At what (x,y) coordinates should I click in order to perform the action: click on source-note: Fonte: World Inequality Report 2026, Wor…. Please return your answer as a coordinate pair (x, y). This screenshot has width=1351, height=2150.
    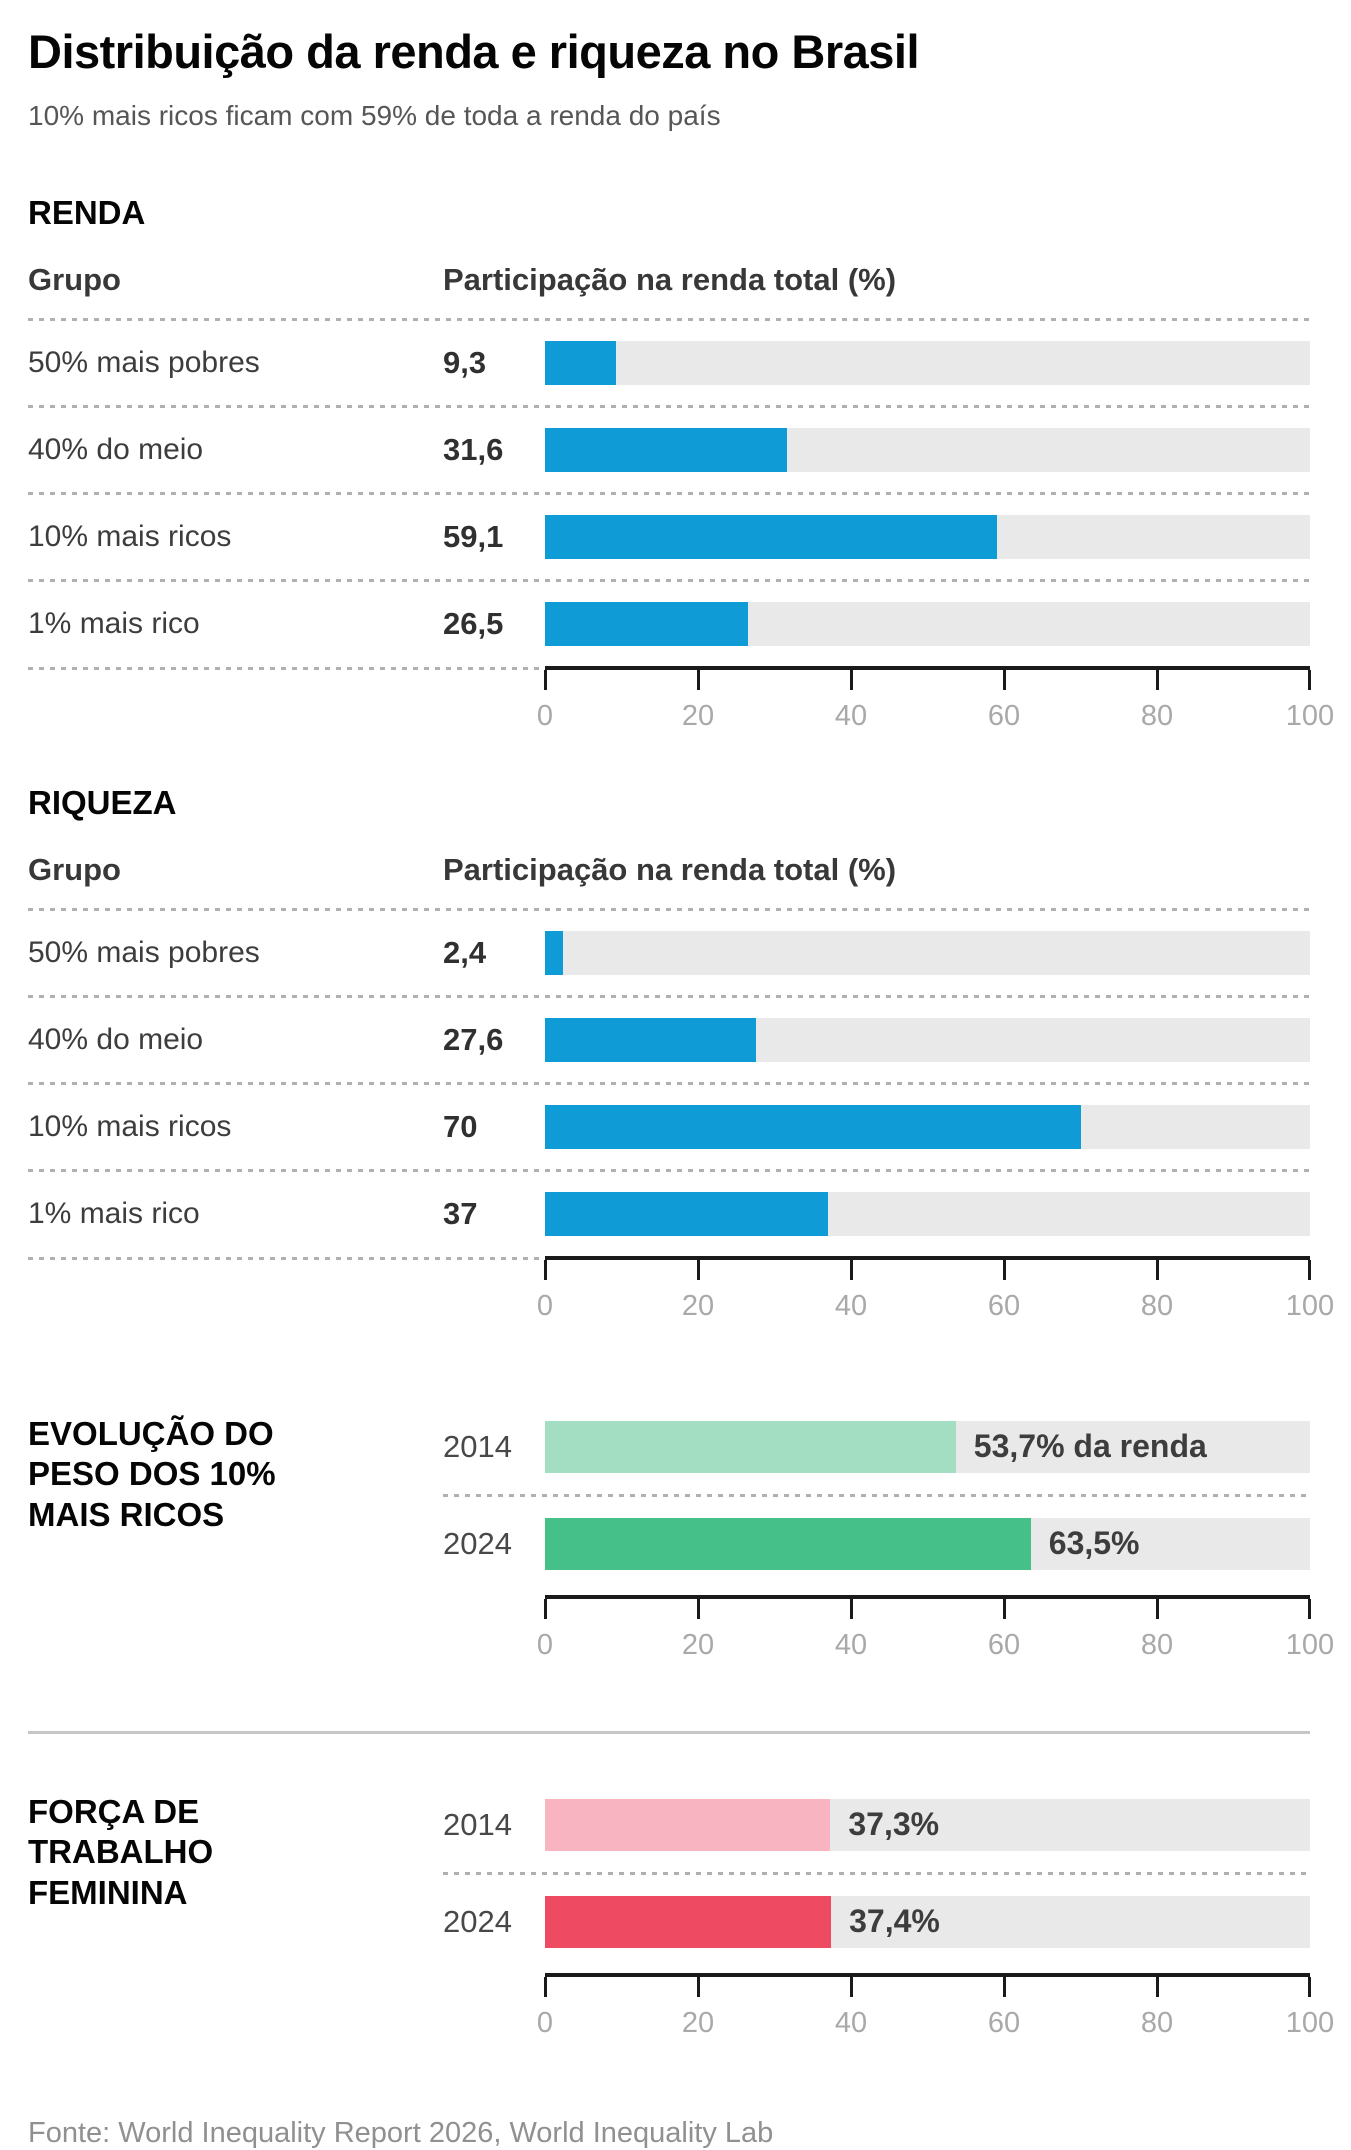
    Looking at the image, I should click on (401, 2132).